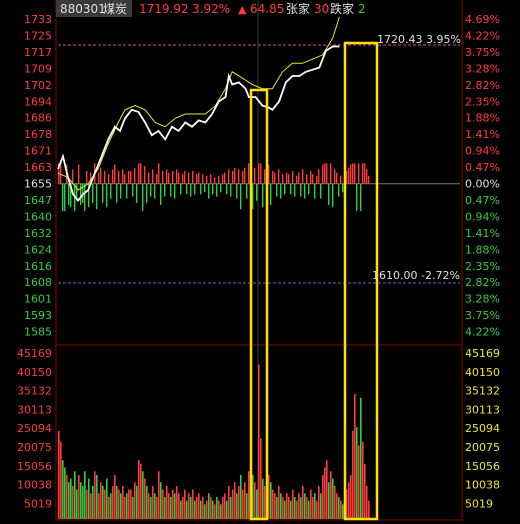 Image resolution: width=520 pixels, height=524 pixels. Describe the element at coordinates (38, 52) in the screenshot. I see `price-tick-label: 1717` at that location.